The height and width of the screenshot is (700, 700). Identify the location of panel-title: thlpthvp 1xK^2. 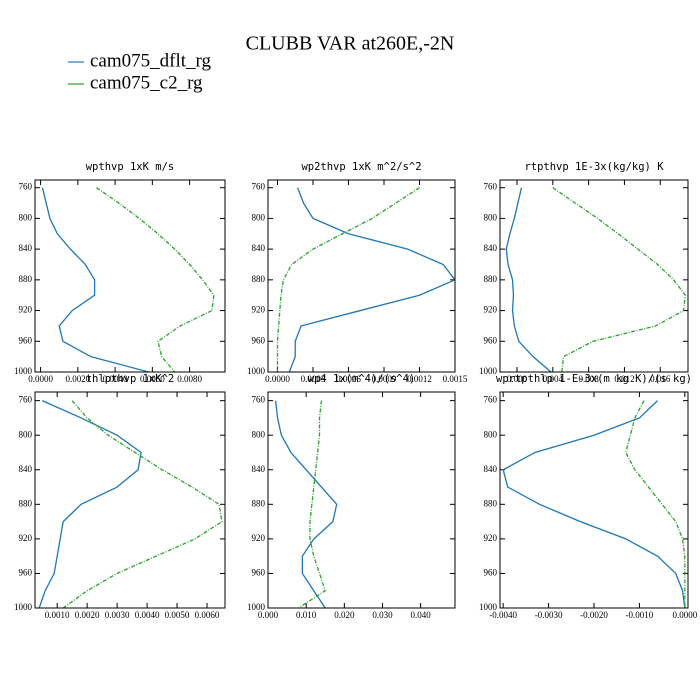
(130, 379).